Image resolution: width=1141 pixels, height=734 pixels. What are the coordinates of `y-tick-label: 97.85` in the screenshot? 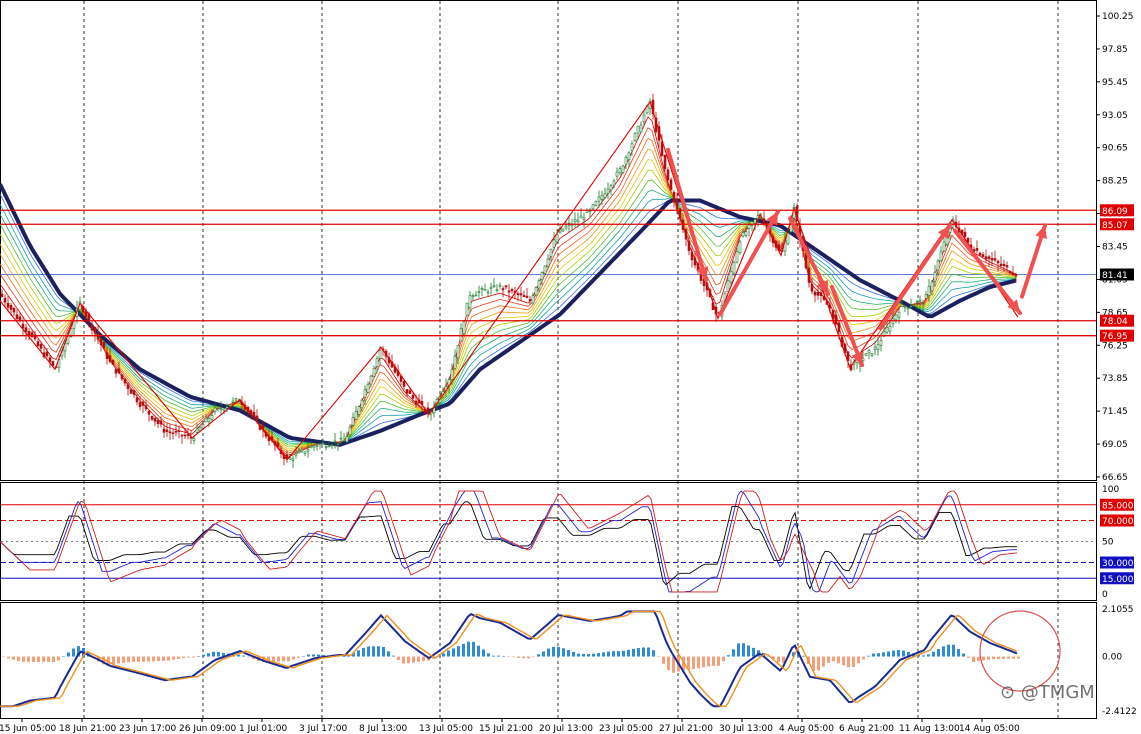 It's located at (1115, 50).